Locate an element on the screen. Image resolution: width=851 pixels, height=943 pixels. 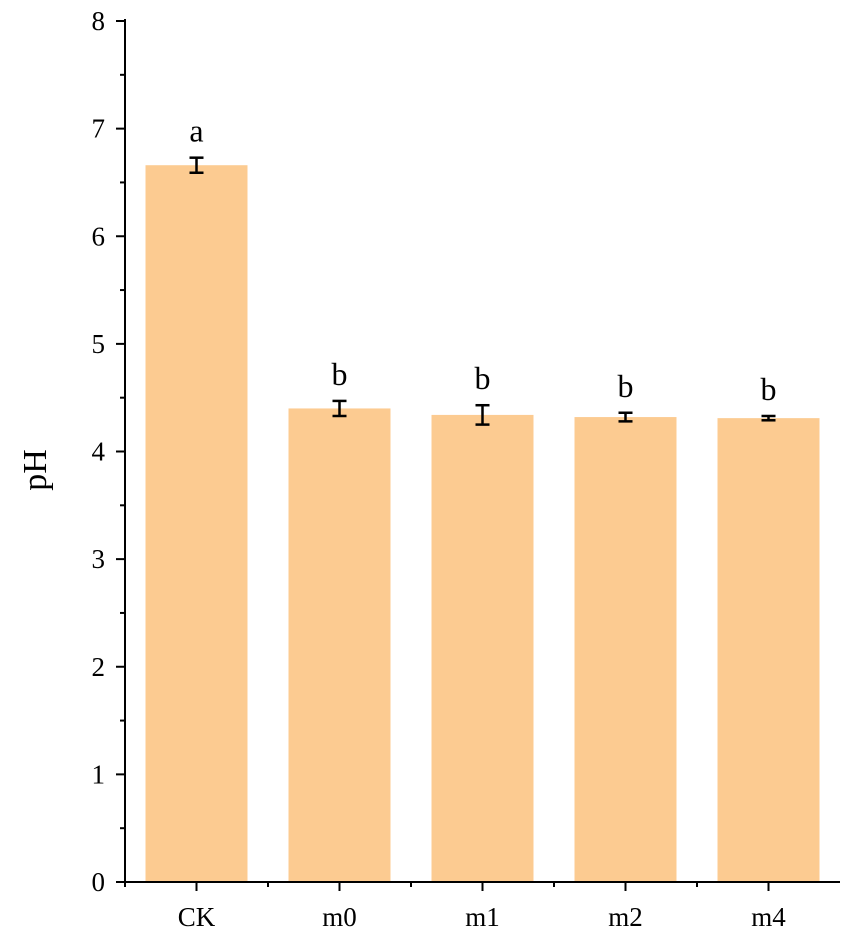
x-tick-label-CK: CK is located at coordinates (197, 917).